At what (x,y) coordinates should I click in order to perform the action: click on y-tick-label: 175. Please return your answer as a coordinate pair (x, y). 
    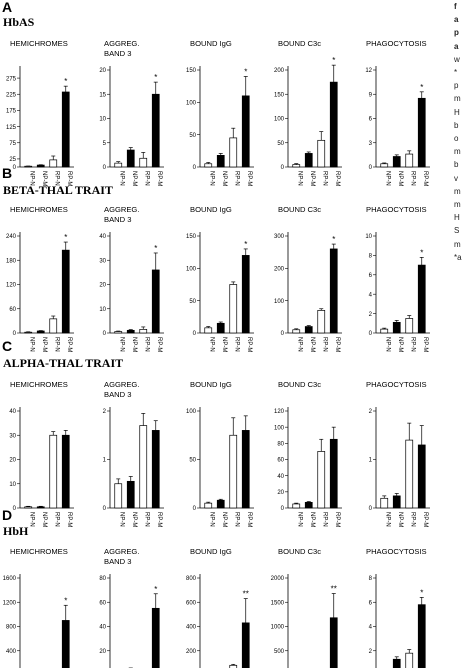
    Looking at the image, I should click on (11, 112).